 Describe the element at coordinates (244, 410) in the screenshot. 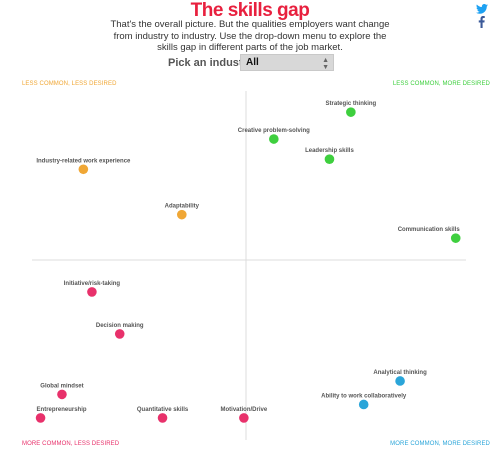

I see `point-label-motivation-drive: Motivation/Drive` at that location.